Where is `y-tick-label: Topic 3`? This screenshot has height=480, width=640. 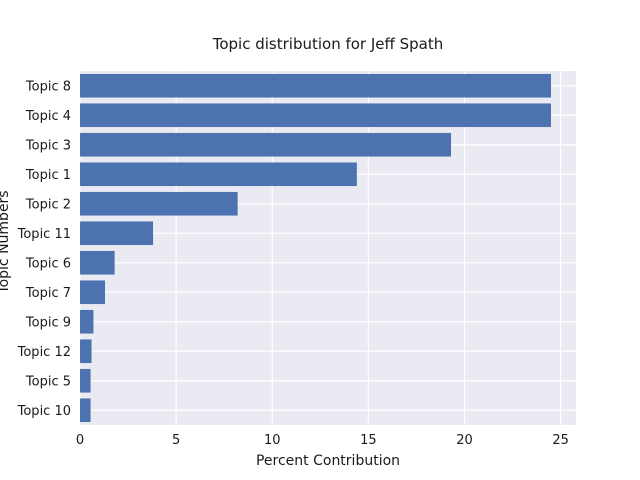
y-tick-label: Topic 3 is located at coordinates (48, 145).